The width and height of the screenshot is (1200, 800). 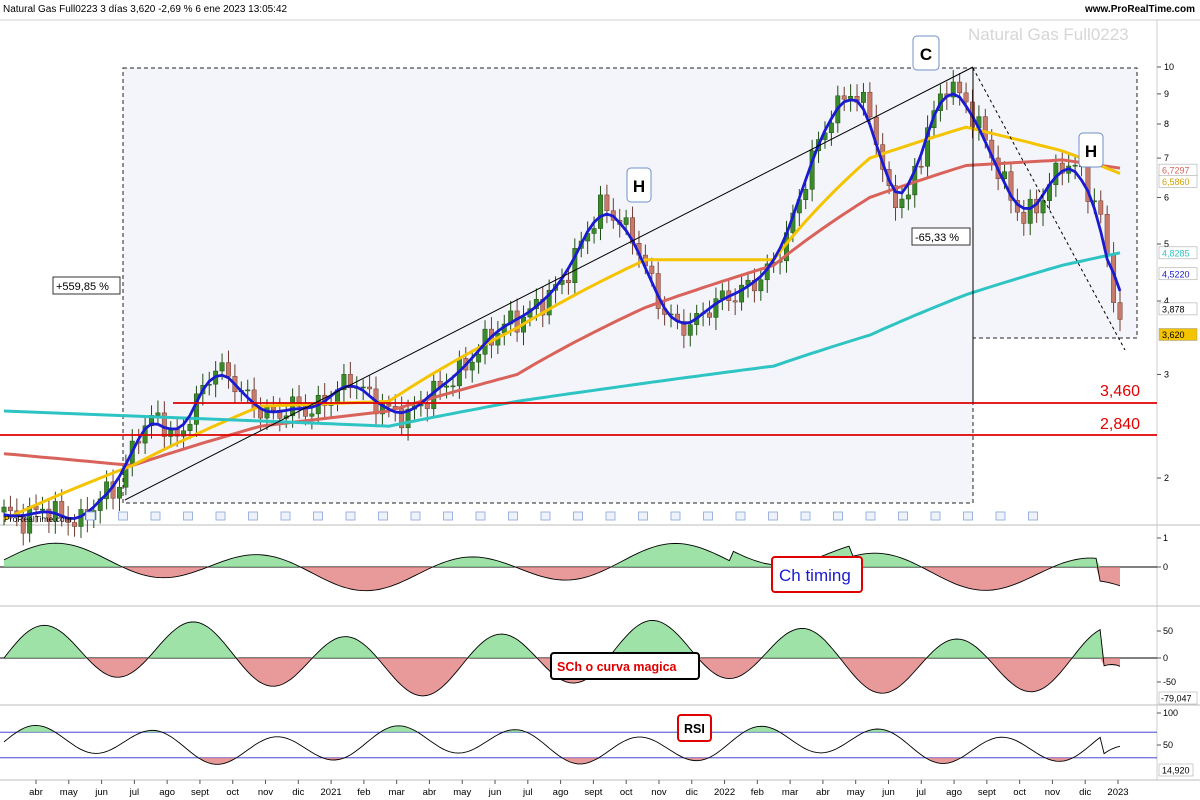 What do you see at coordinates (1176, 171) in the screenshot?
I see `price-tag-label: 6,7297` at bounding box center [1176, 171].